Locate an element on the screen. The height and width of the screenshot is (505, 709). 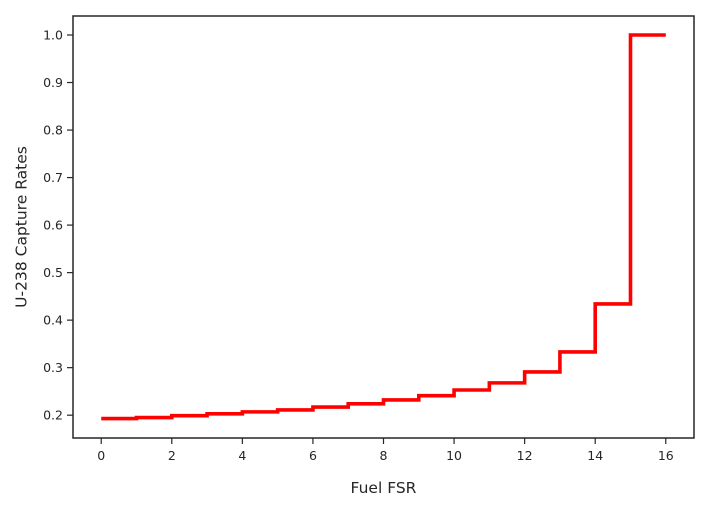
x-tick-label: 6 is located at coordinates (313, 455).